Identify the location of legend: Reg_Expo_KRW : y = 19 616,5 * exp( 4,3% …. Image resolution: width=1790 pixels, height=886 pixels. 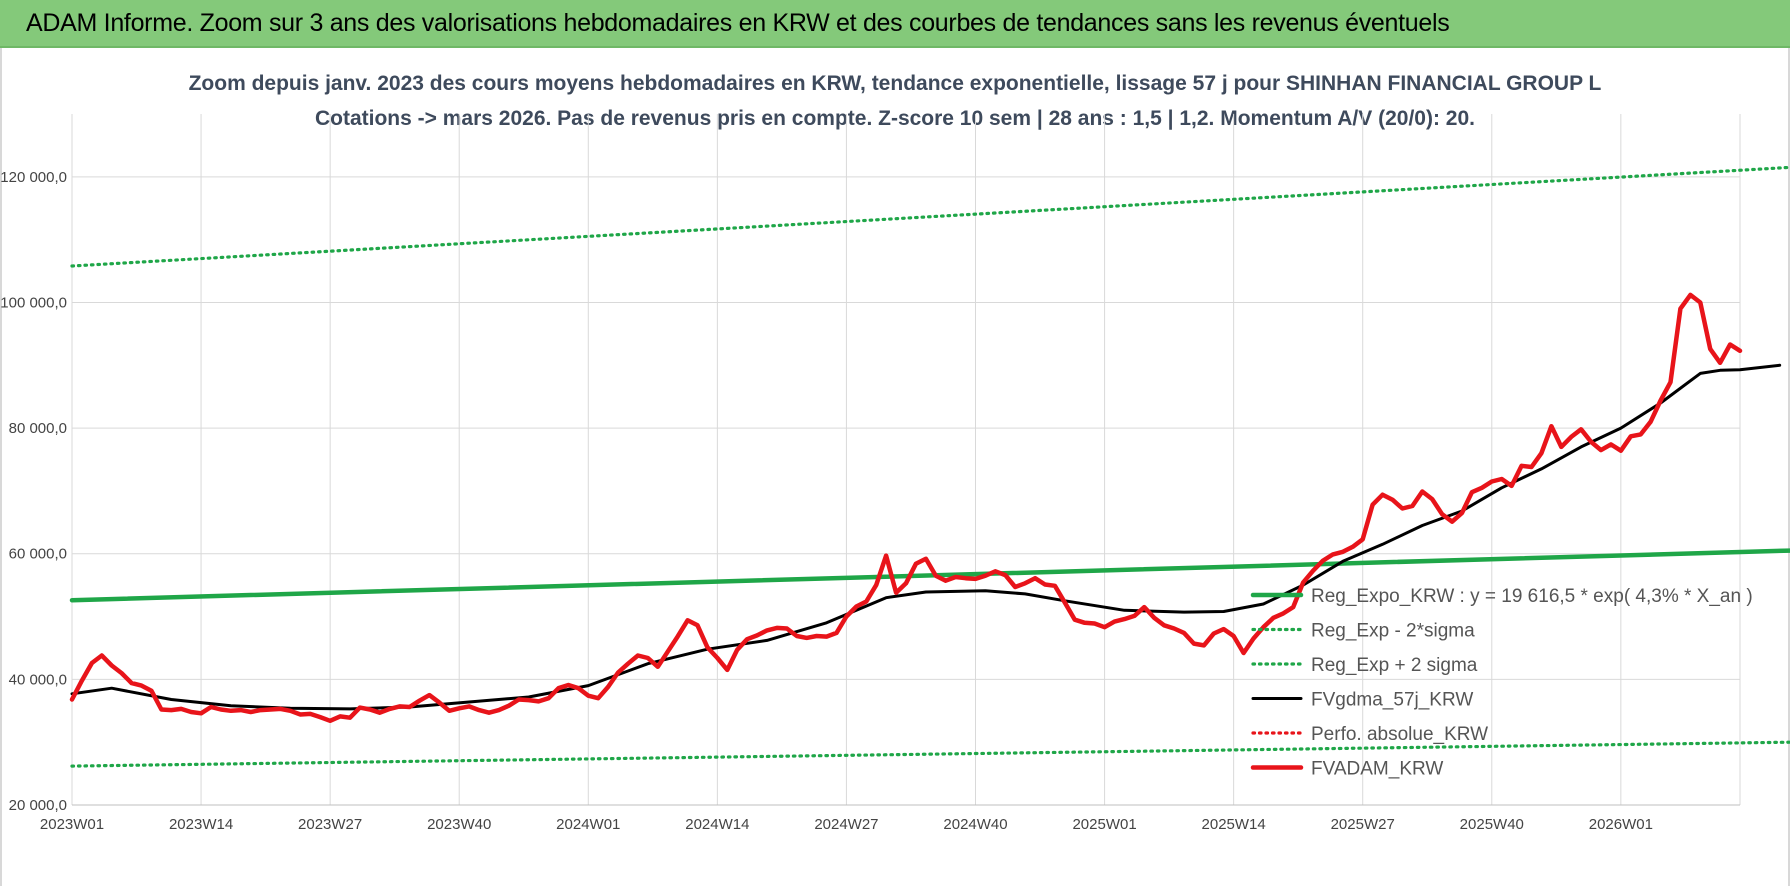
(1501, 683).